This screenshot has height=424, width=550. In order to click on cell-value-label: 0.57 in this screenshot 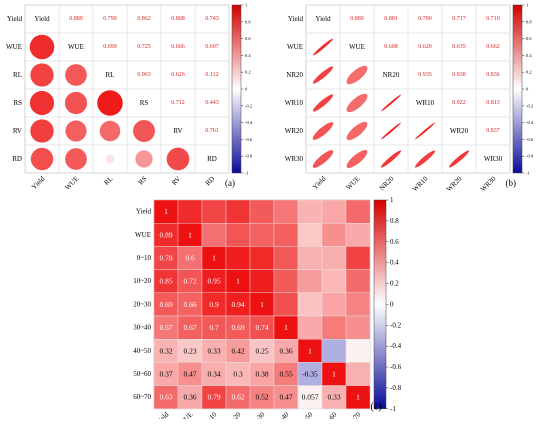, I will do `click(165, 327)`.